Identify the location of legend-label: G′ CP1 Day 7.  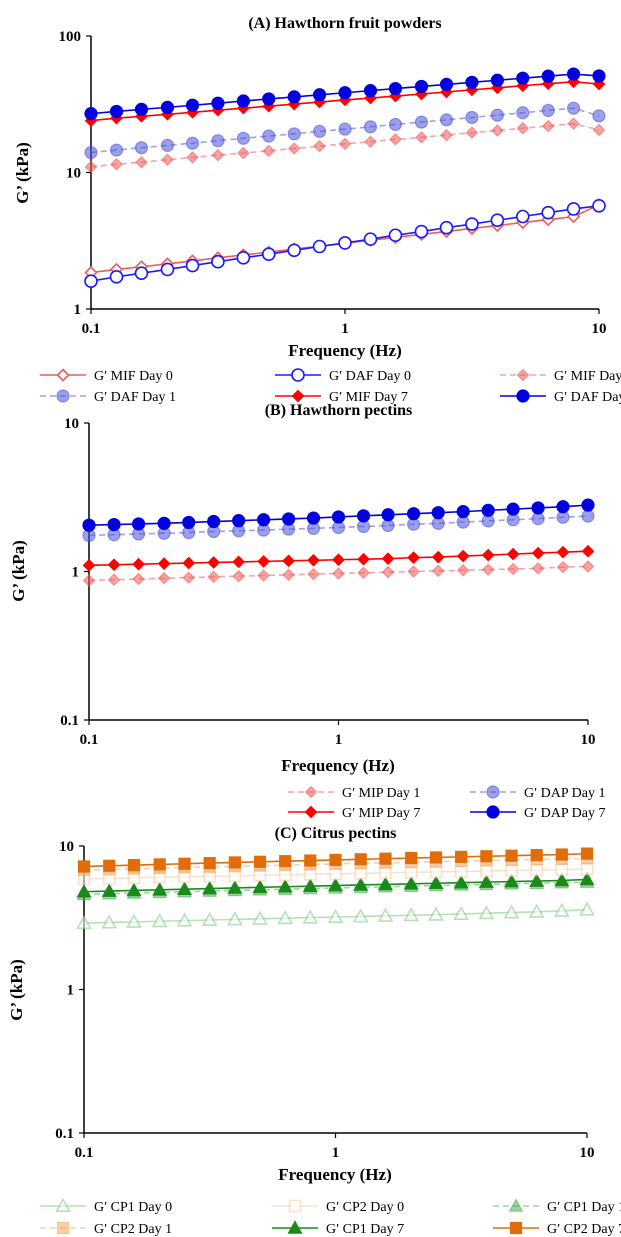
(365, 1229).